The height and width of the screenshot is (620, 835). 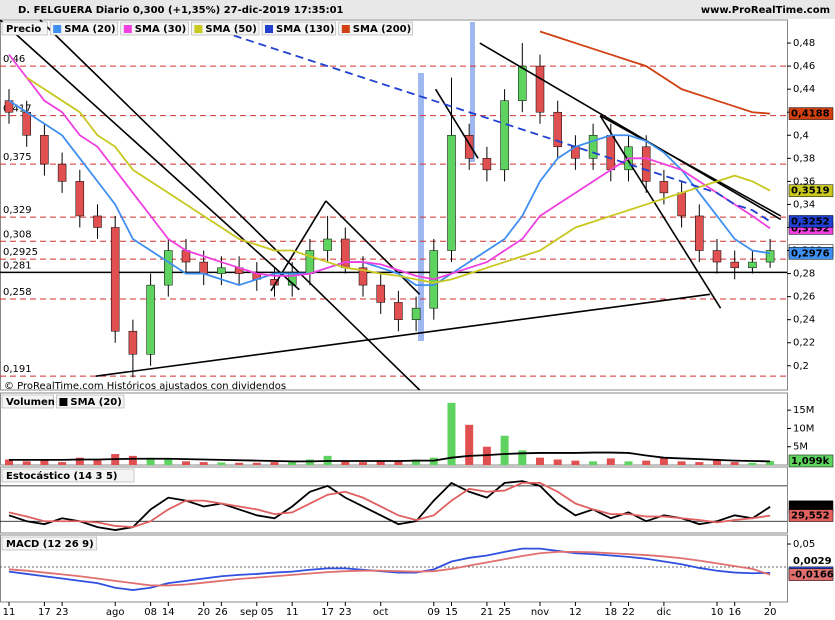 I want to click on legend-label: Volumen, so click(x=30, y=402).